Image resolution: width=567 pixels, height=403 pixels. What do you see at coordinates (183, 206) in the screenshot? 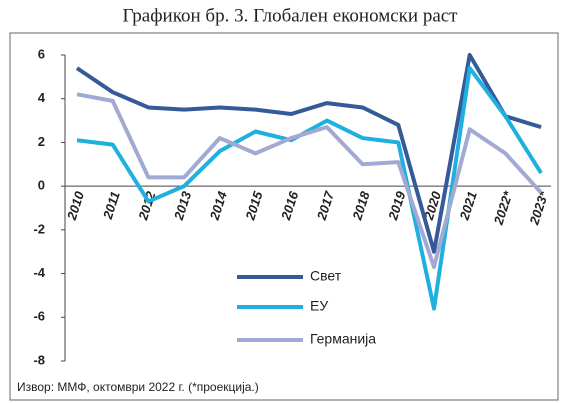
I see `x-tick-label: 2013` at bounding box center [183, 206].